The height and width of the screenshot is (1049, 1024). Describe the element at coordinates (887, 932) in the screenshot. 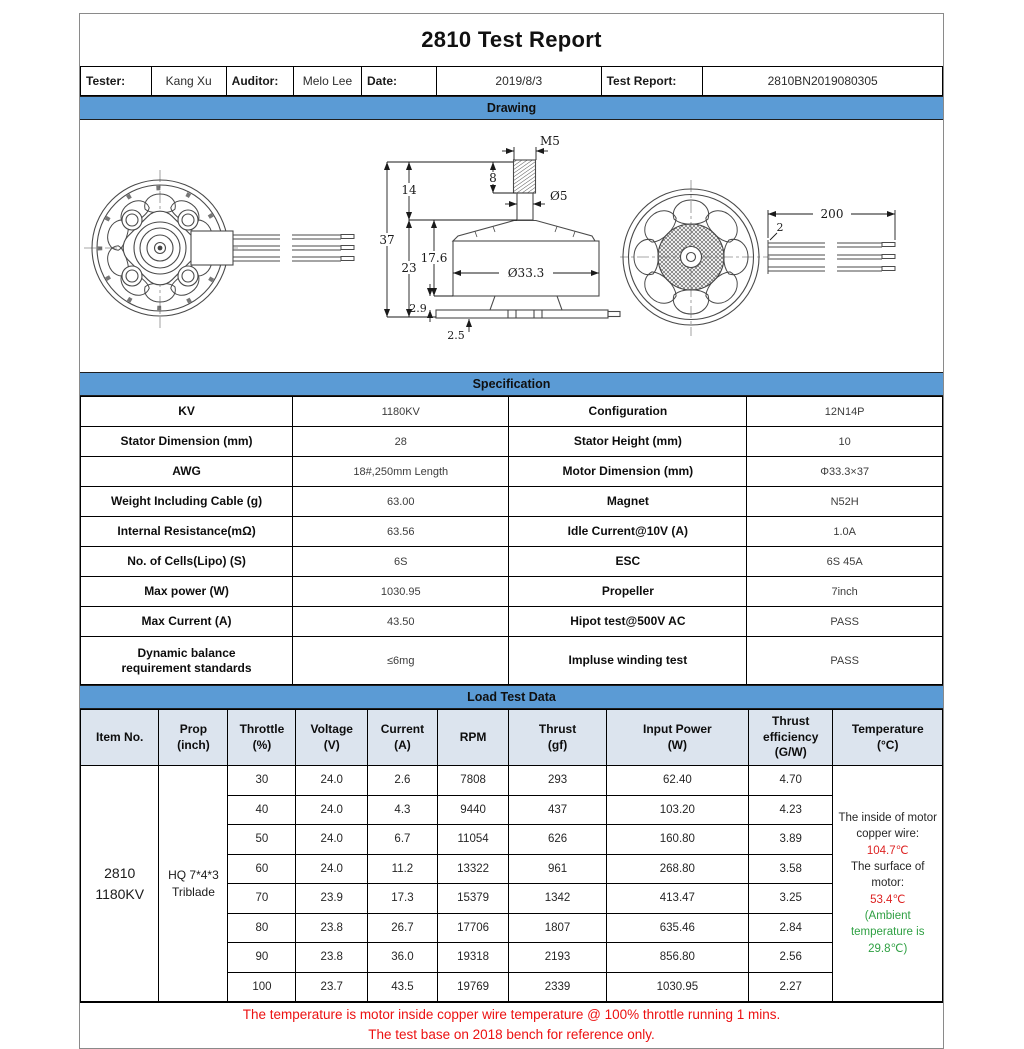

I see `temp-note-ambient: (Ambient temperature is 29.8℃)` at that location.